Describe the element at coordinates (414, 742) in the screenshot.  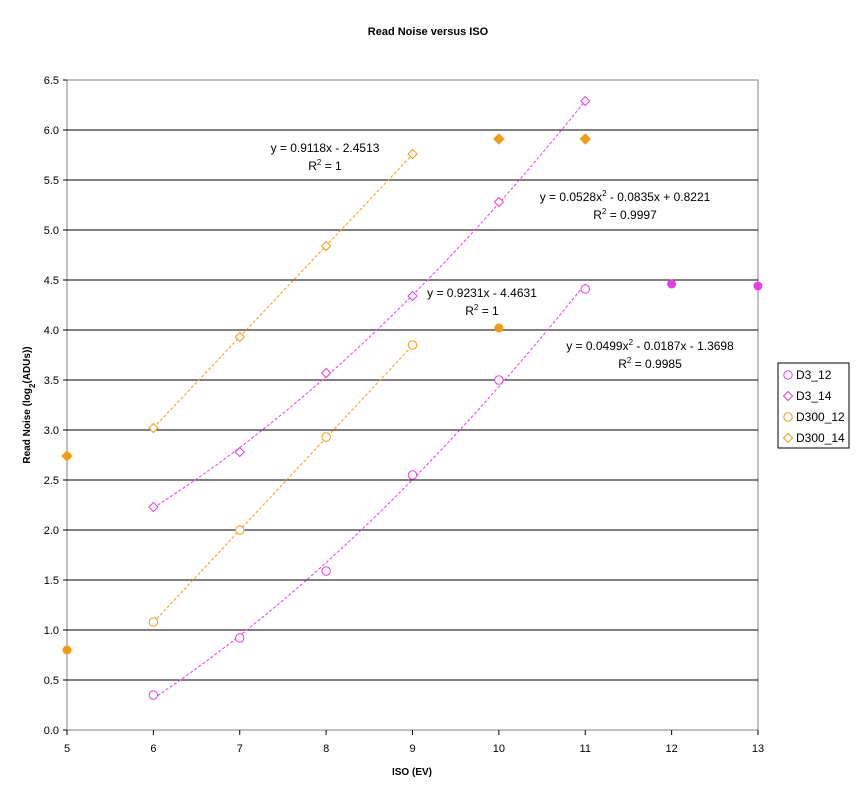
I see `x-axis-ticks: 5 6 7 8 9 10 11 12 13` at that location.